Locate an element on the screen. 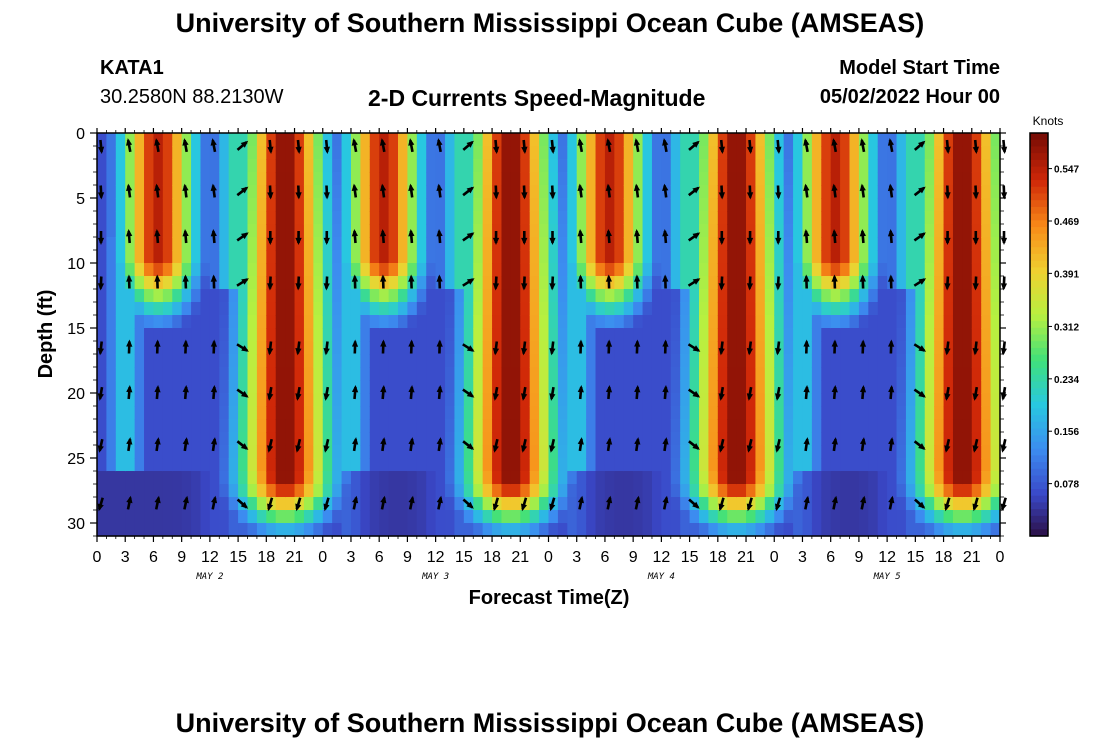 This screenshot has height=750, width=1100. y-tick-label: 0 is located at coordinates (80, 134).